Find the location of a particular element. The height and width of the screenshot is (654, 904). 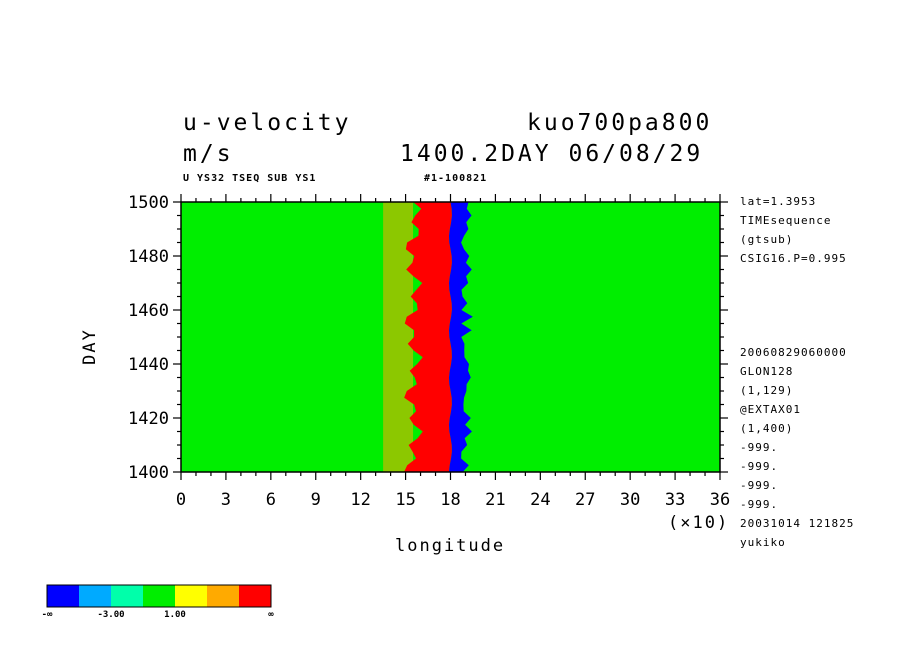

x-tick-label: 15 is located at coordinates (405, 500).